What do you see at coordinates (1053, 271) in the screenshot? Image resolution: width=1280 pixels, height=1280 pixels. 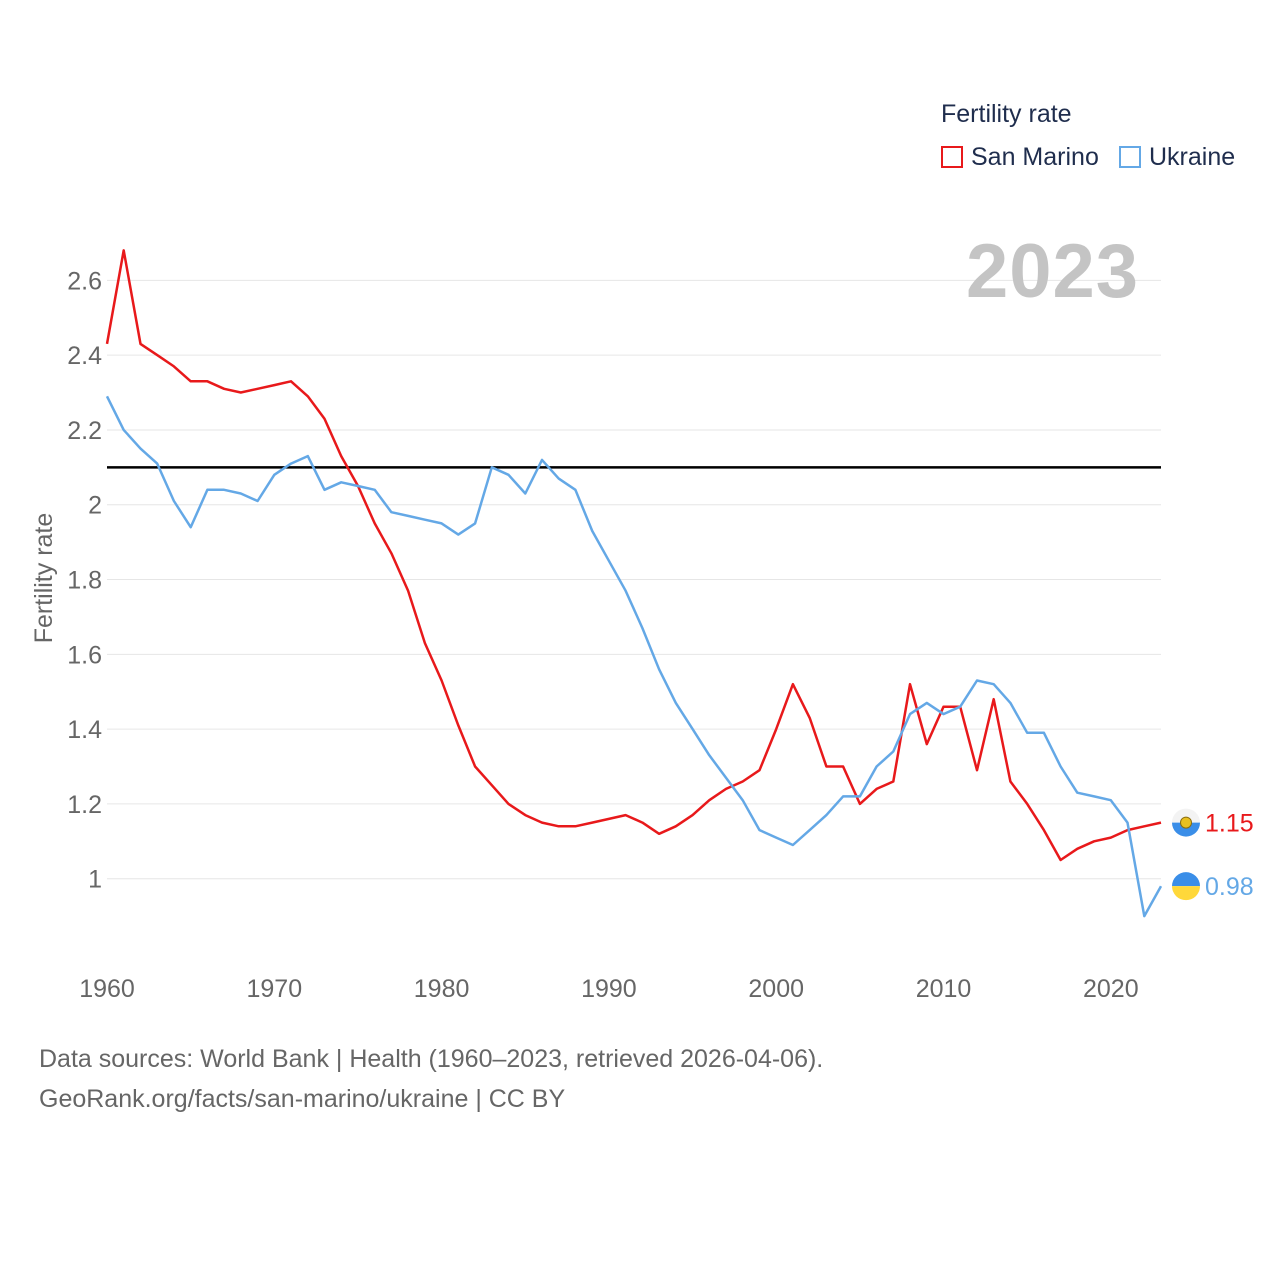 I see `year-label: 2023` at bounding box center [1053, 271].